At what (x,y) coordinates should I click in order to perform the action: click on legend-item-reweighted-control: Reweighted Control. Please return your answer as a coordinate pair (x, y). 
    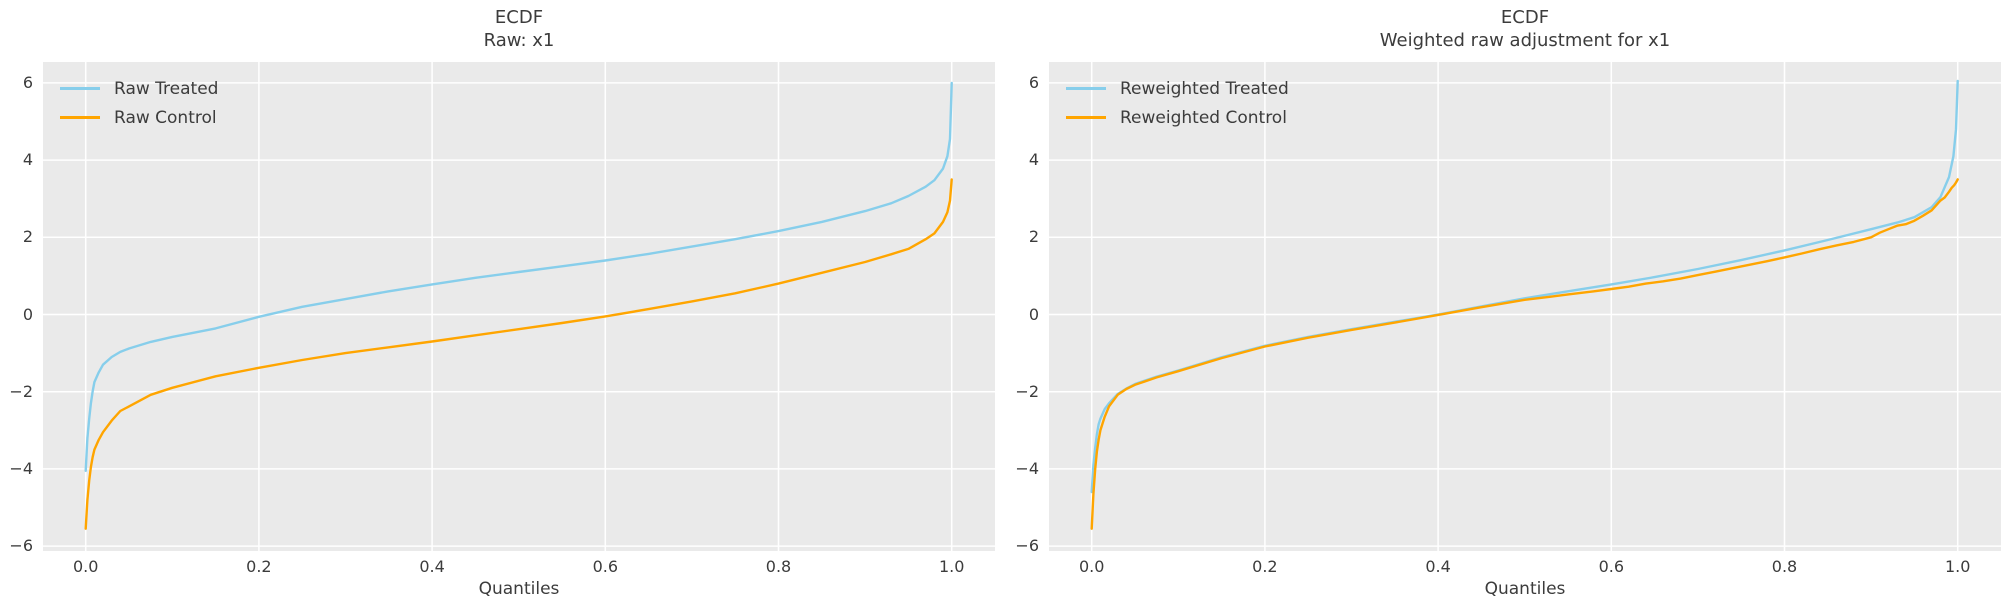
    Looking at the image, I should click on (1177, 117).